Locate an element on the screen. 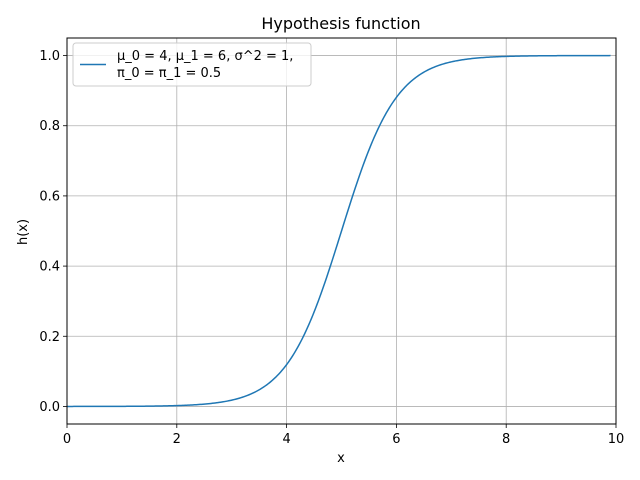 This screenshot has width=640, height=480. x-tick-label: 4 is located at coordinates (286, 439).